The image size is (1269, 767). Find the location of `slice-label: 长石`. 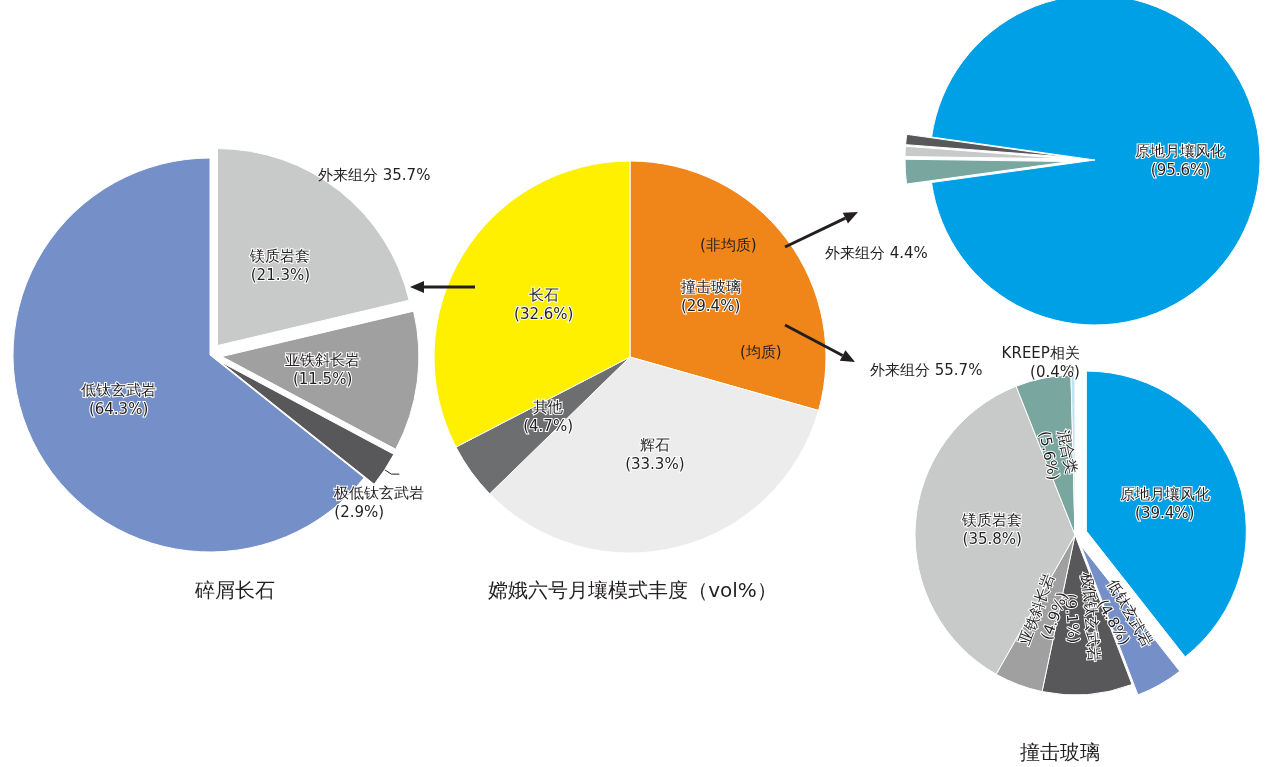

slice-label: 长石 is located at coordinates (543, 295).